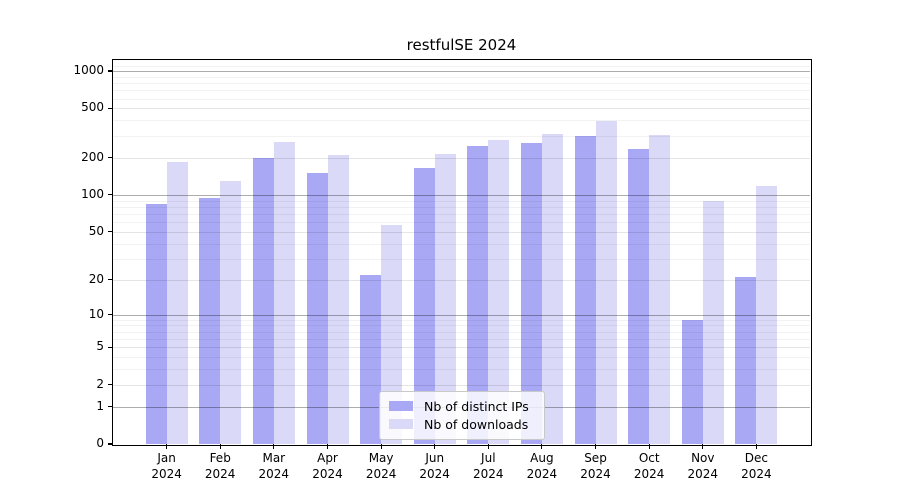 The height and width of the screenshot is (500, 900). What do you see at coordinates (371, 359) in the screenshot?
I see `bar-may-distinct-ips` at bounding box center [371, 359].